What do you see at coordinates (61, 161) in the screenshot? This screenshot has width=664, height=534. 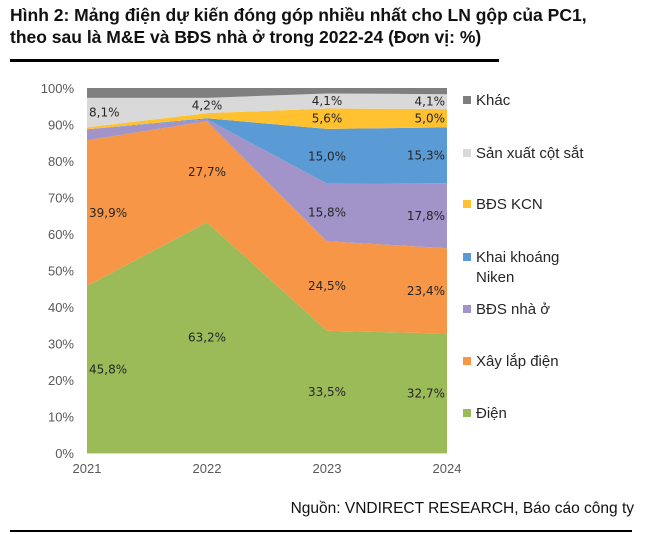 I see `y-tick-label: 80%` at bounding box center [61, 161].